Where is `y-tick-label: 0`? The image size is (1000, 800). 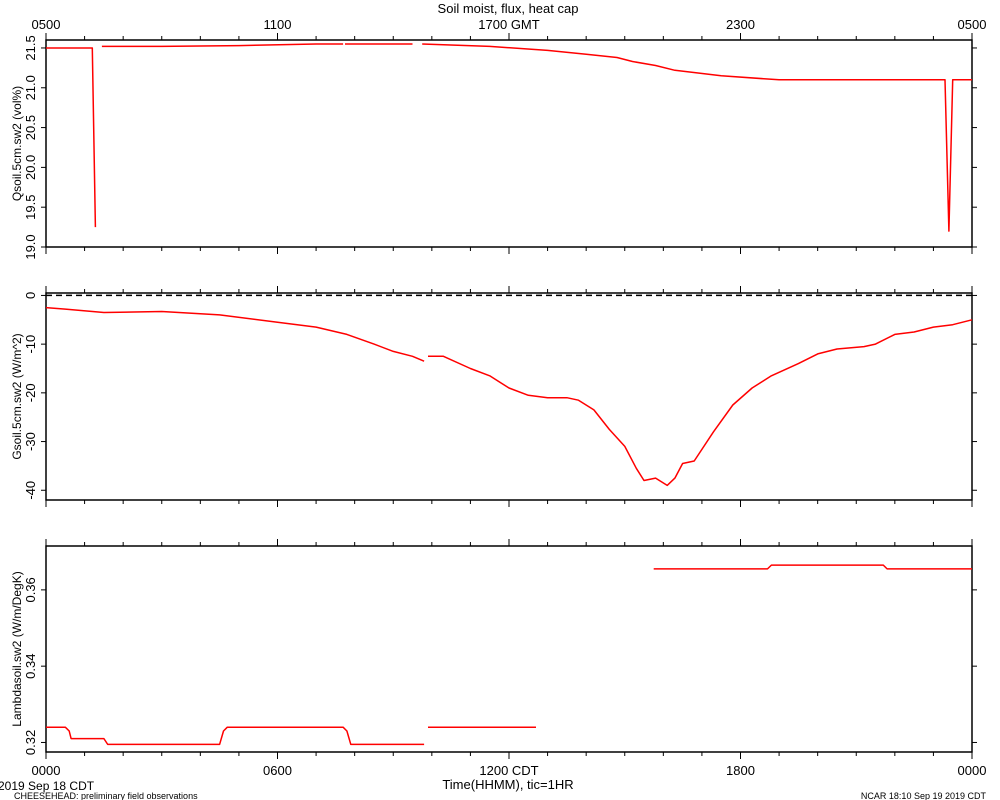
y-tick-label: 0 is located at coordinates (30, 295).